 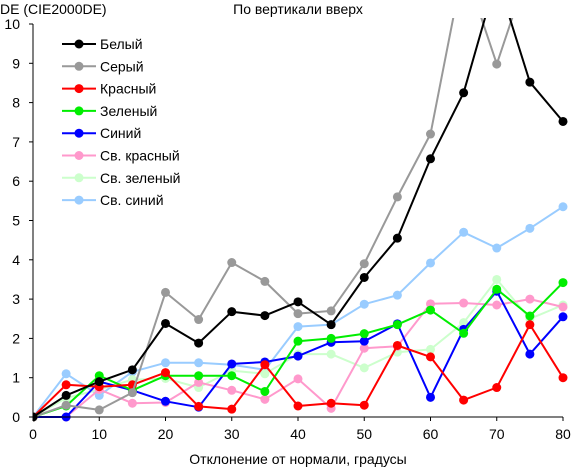 I want to click on legend-item: Св. синий, so click(x=113, y=200).